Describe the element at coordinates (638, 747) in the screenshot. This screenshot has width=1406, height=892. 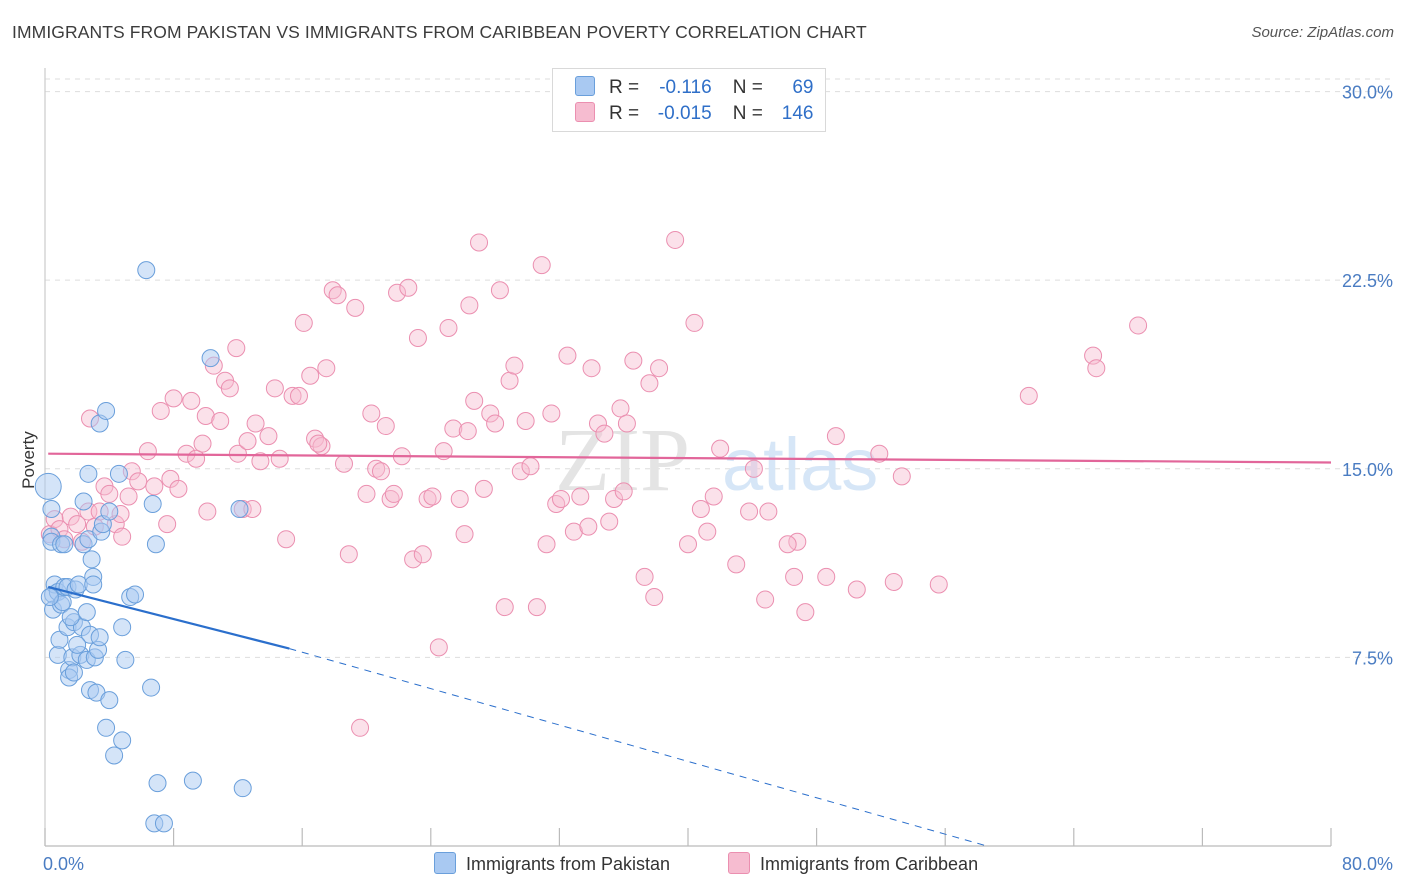
I see `pakistan-trend-extension` at that location.